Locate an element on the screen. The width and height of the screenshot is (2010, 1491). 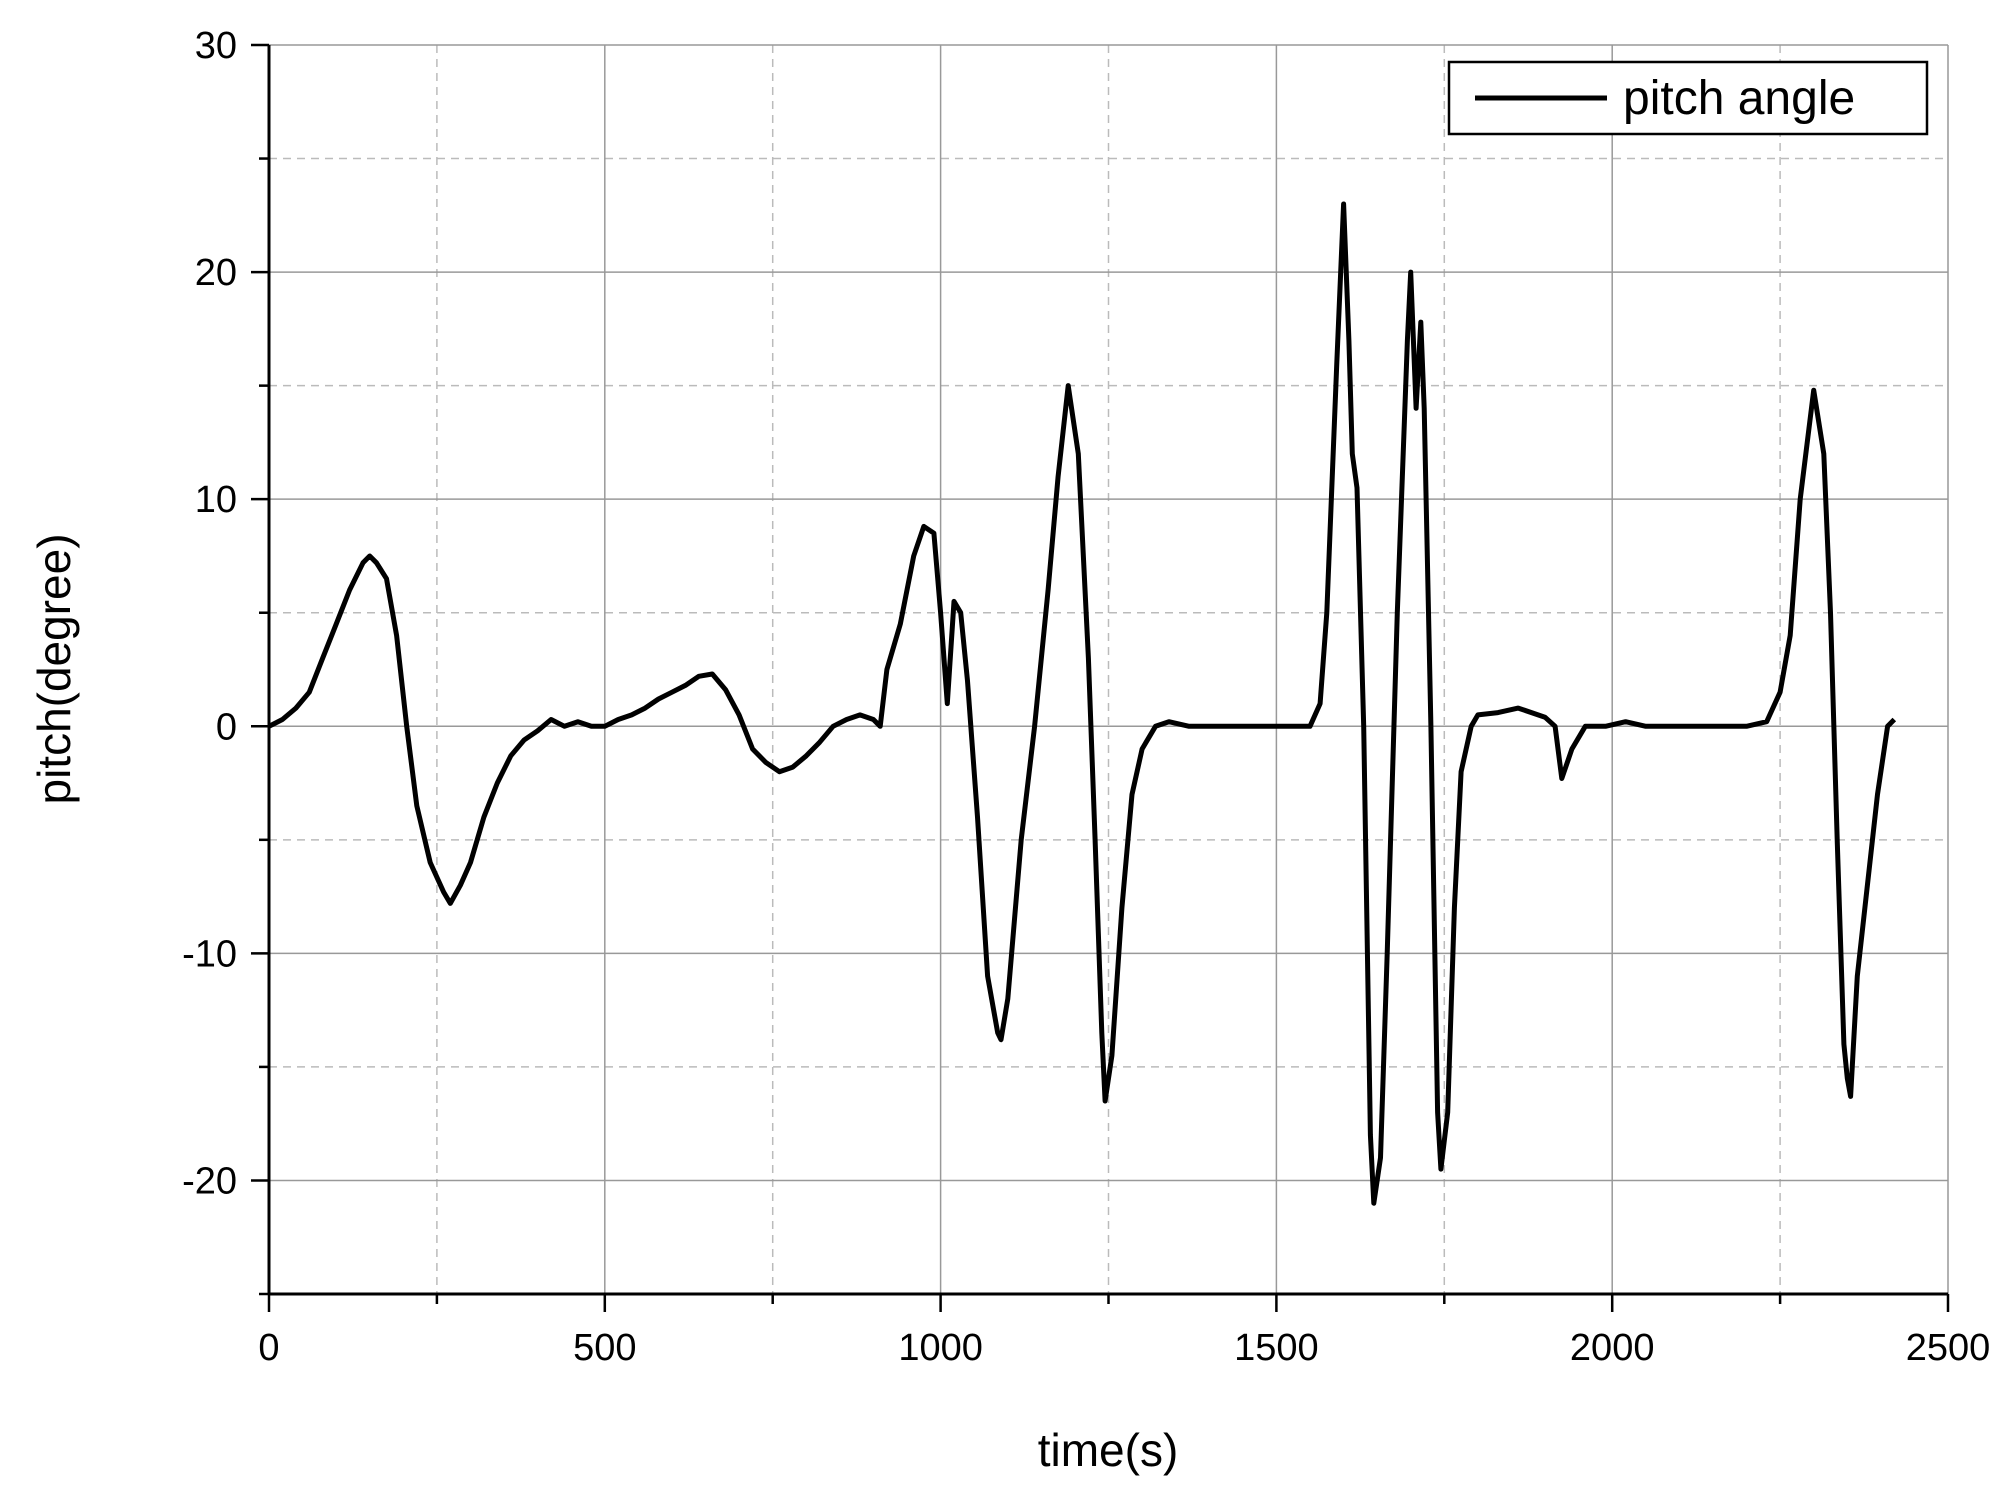
x-tick-label: 0 is located at coordinates (268, 1348).